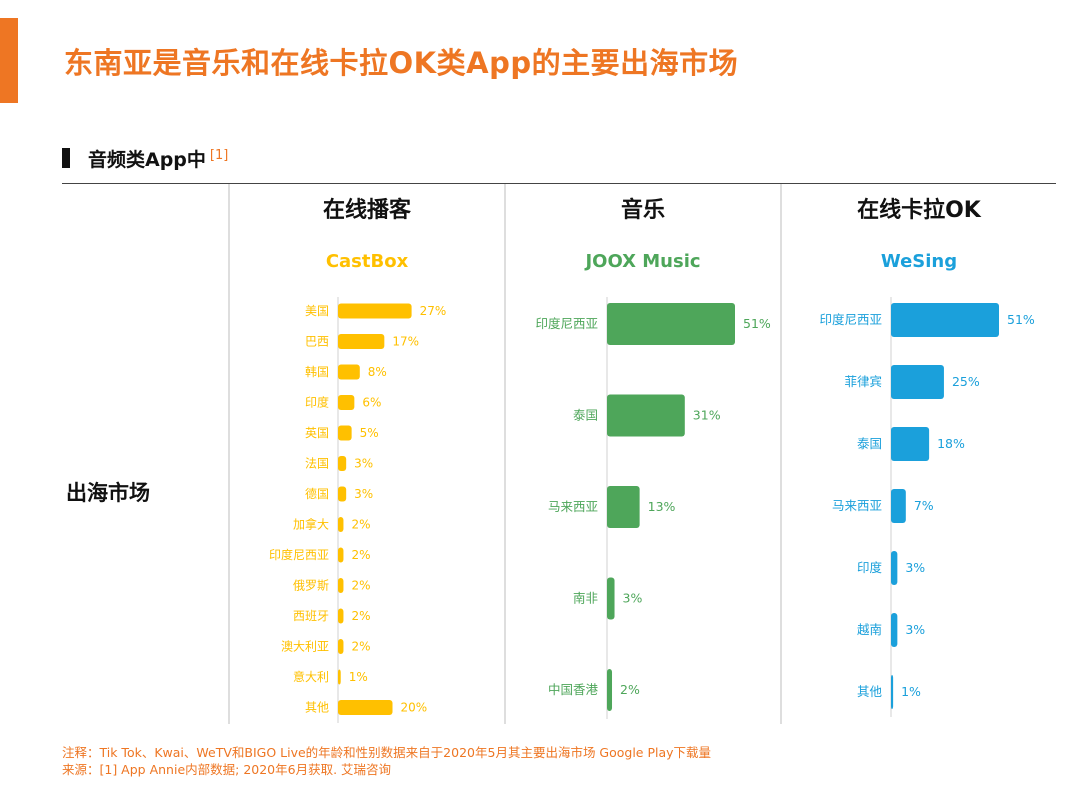 The image size is (1080, 798). I want to click on category-label: 英国, so click(317, 433).